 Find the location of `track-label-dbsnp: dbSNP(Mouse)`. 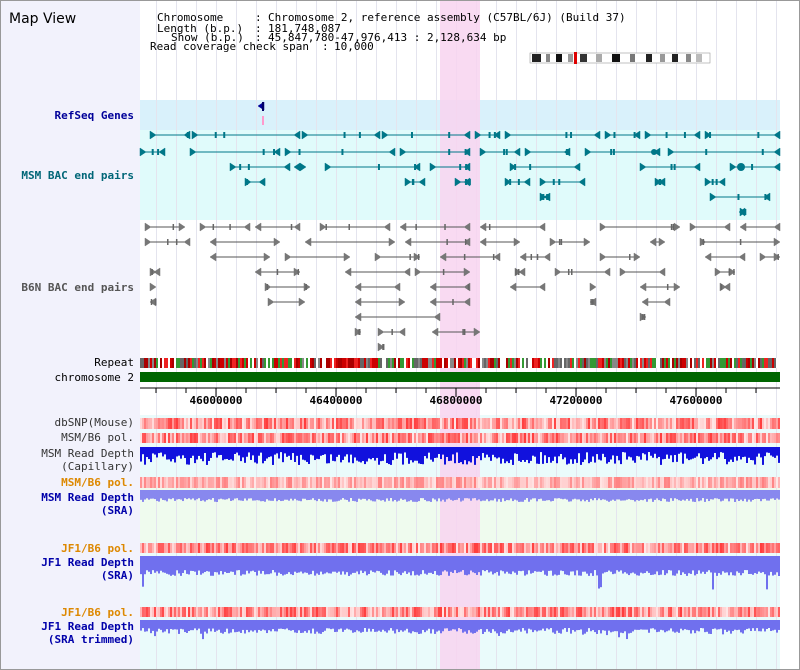

track-label-dbsnp: dbSNP(Mouse) is located at coordinates (94, 422).